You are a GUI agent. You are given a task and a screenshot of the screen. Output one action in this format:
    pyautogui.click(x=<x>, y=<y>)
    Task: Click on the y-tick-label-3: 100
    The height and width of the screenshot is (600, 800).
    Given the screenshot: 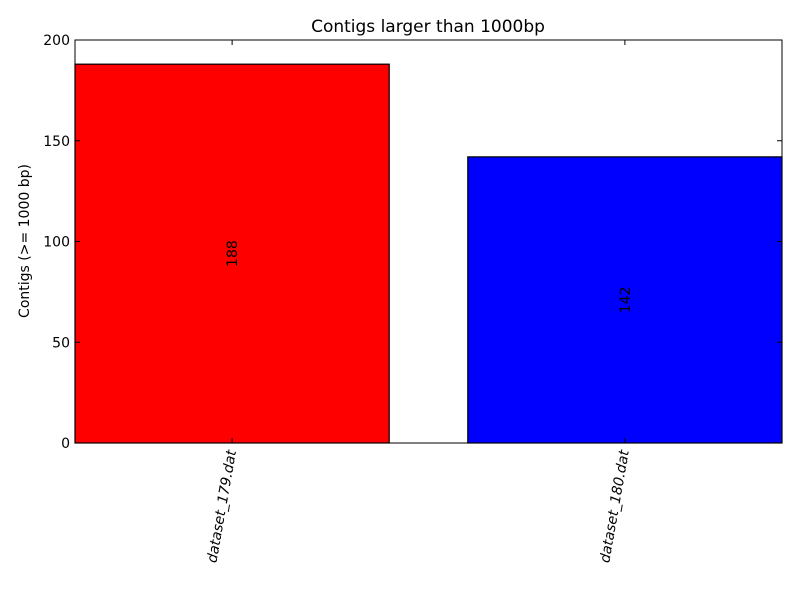 What is the action you would take?
    pyautogui.click(x=56, y=243)
    